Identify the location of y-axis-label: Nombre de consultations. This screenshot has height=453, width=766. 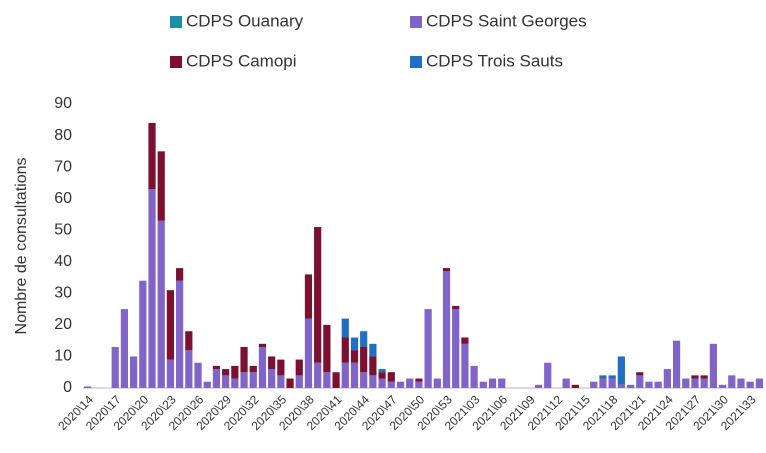
(21, 246).